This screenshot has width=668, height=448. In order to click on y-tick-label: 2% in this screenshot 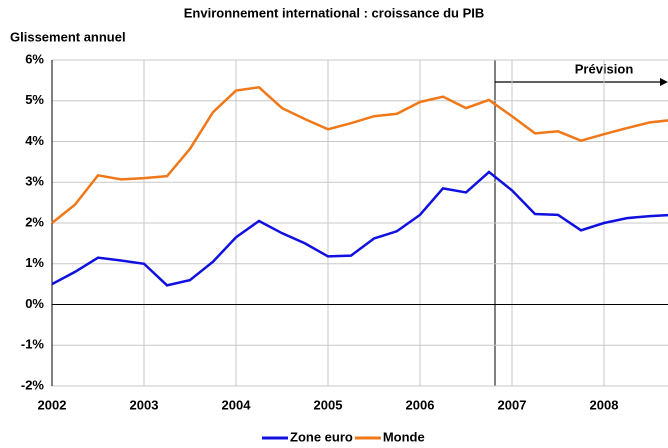, I will do `click(34, 221)`.